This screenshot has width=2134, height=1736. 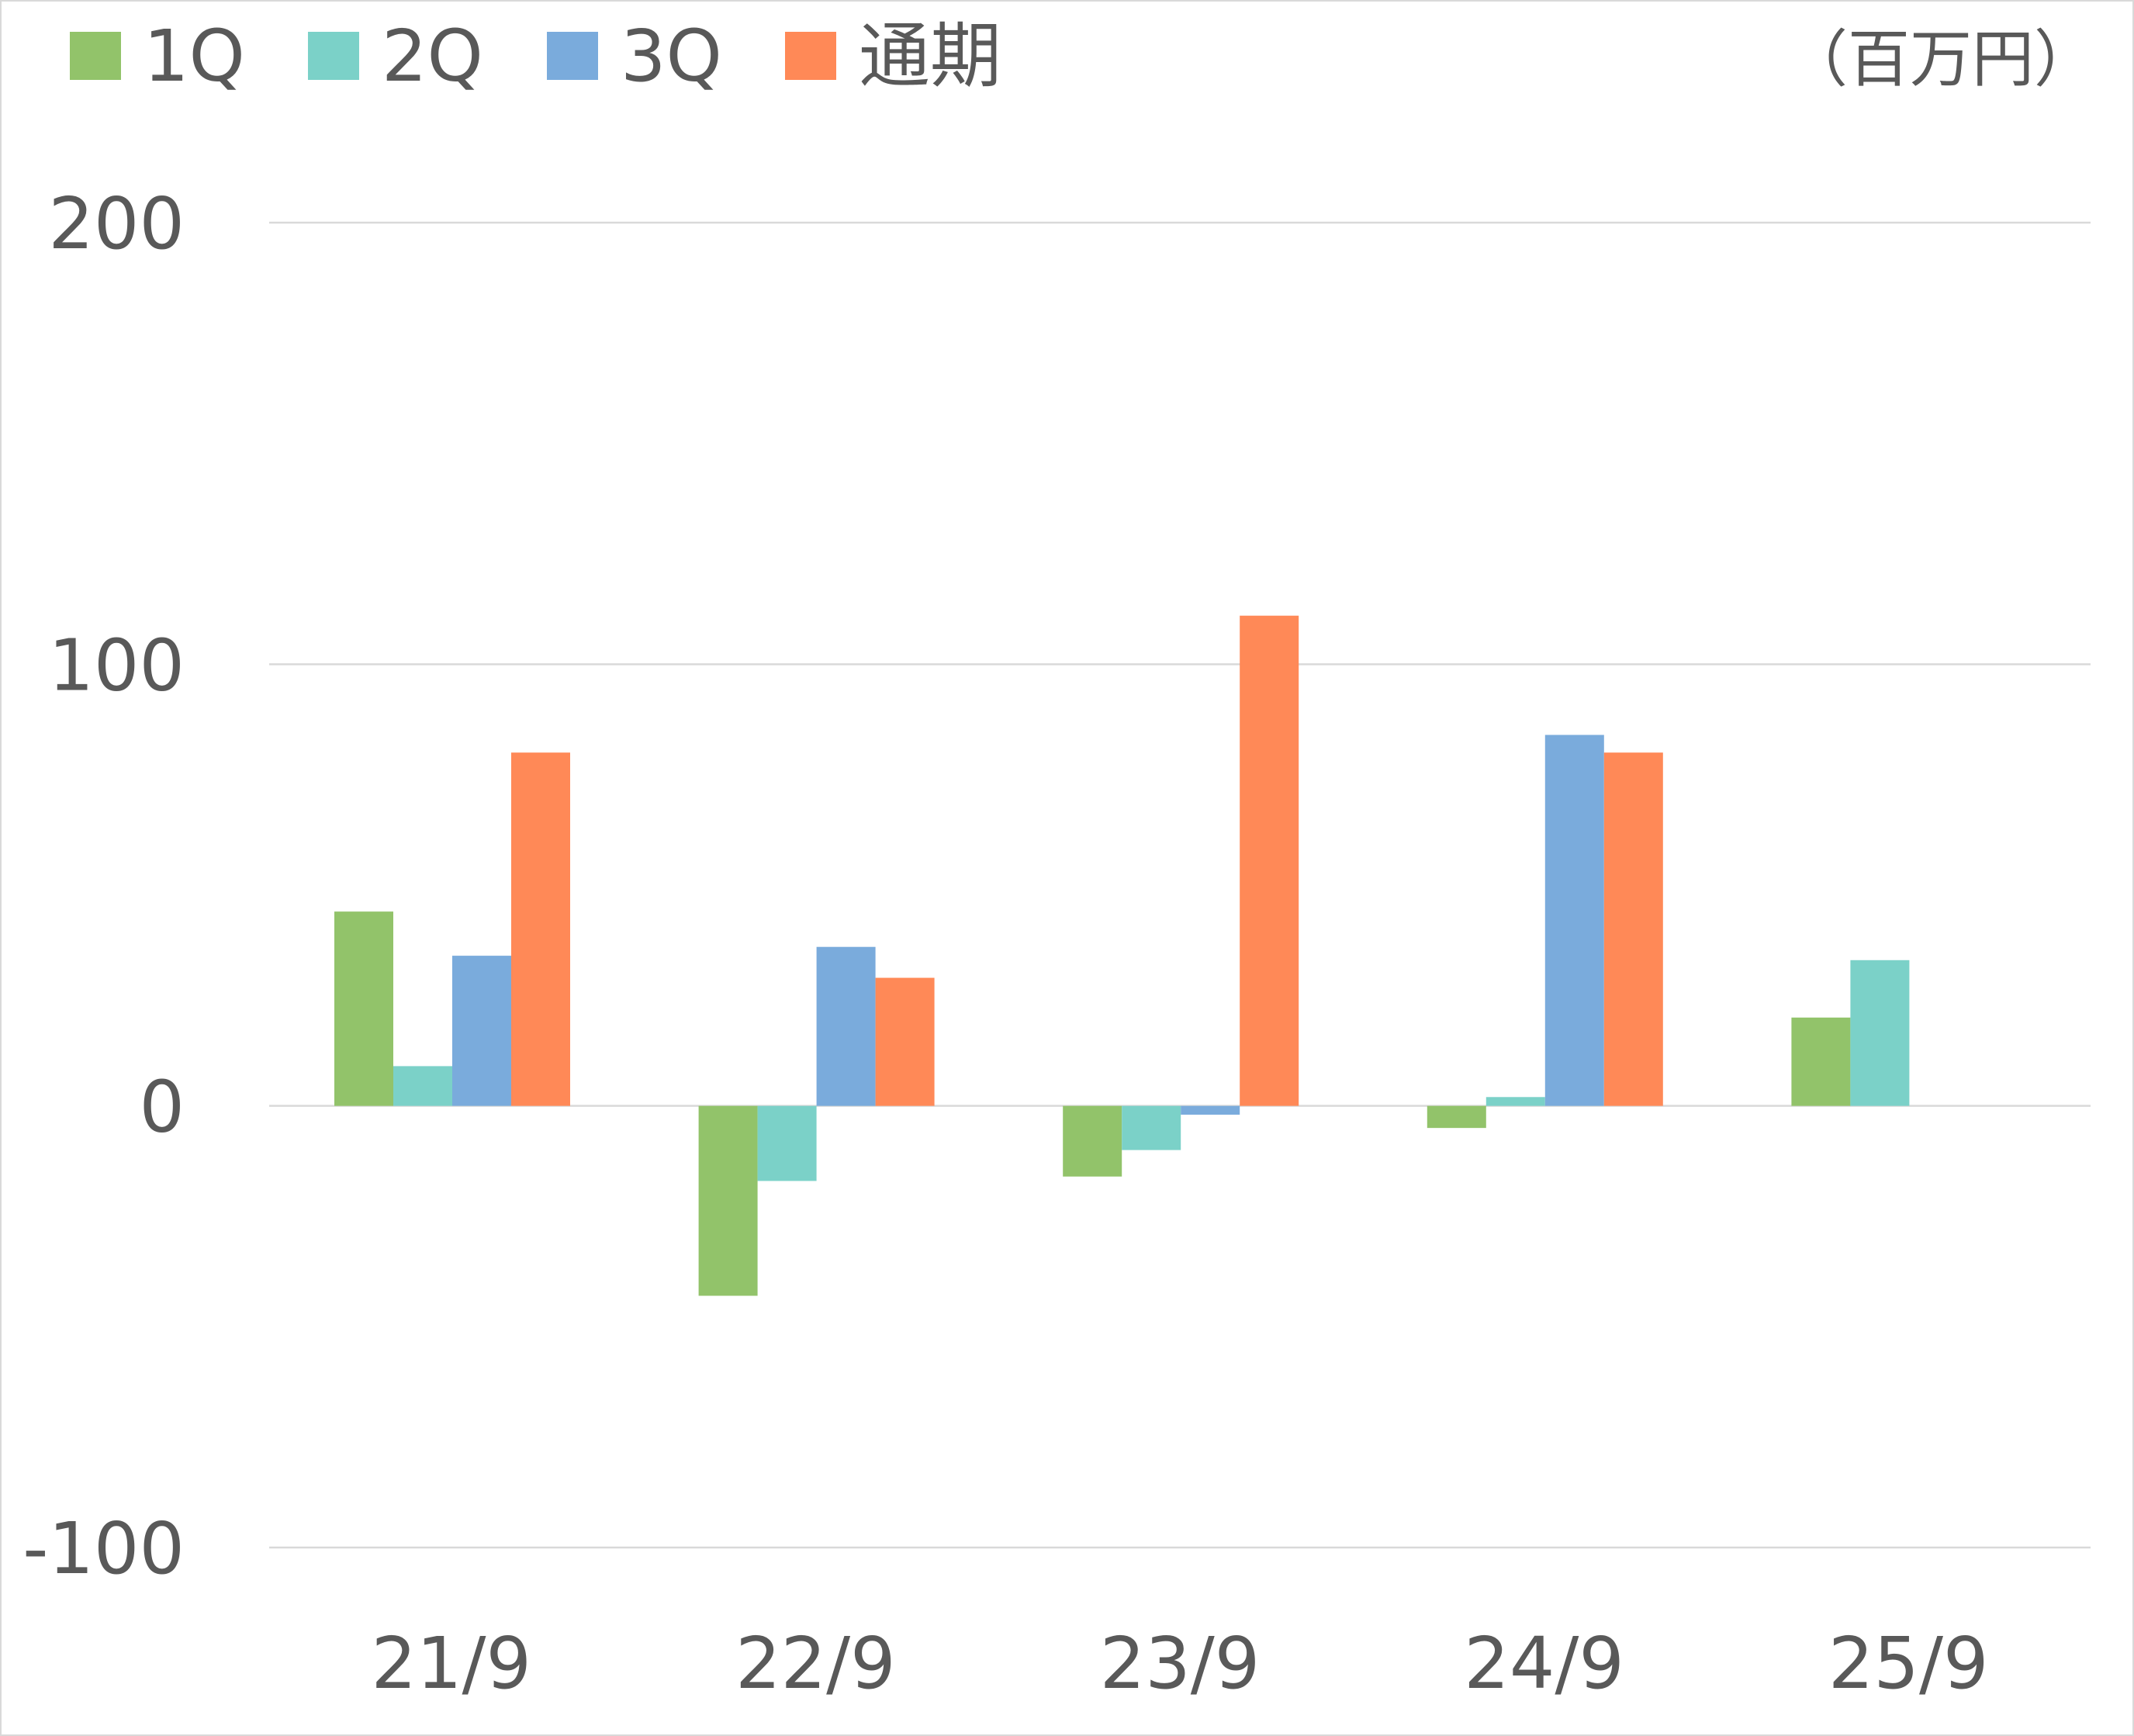 I want to click on x-tick-label: 25/9, so click(x=1908, y=1663).